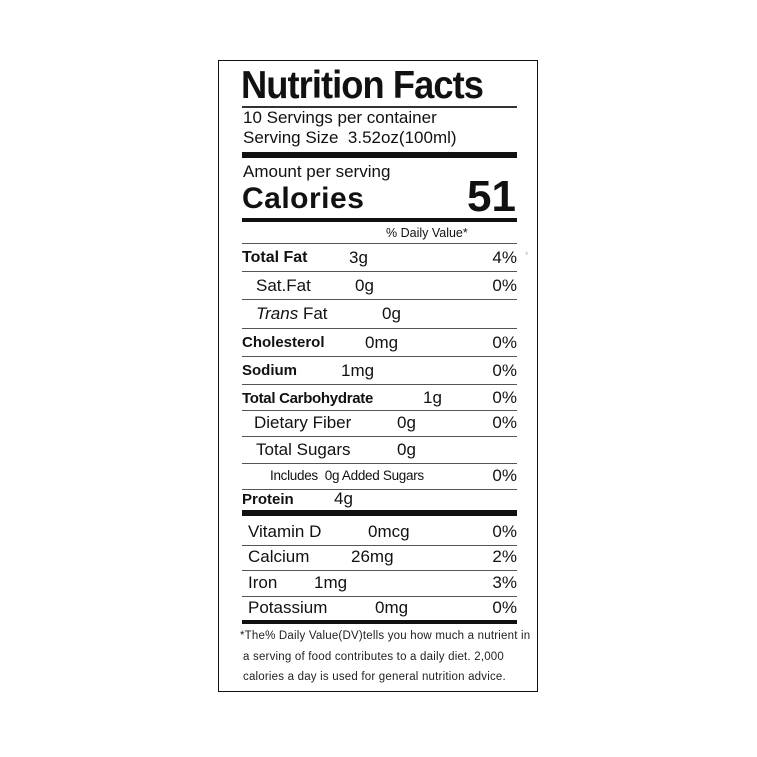  Describe the element at coordinates (277, 313) in the screenshot. I see `trans-label: Trans` at that location.